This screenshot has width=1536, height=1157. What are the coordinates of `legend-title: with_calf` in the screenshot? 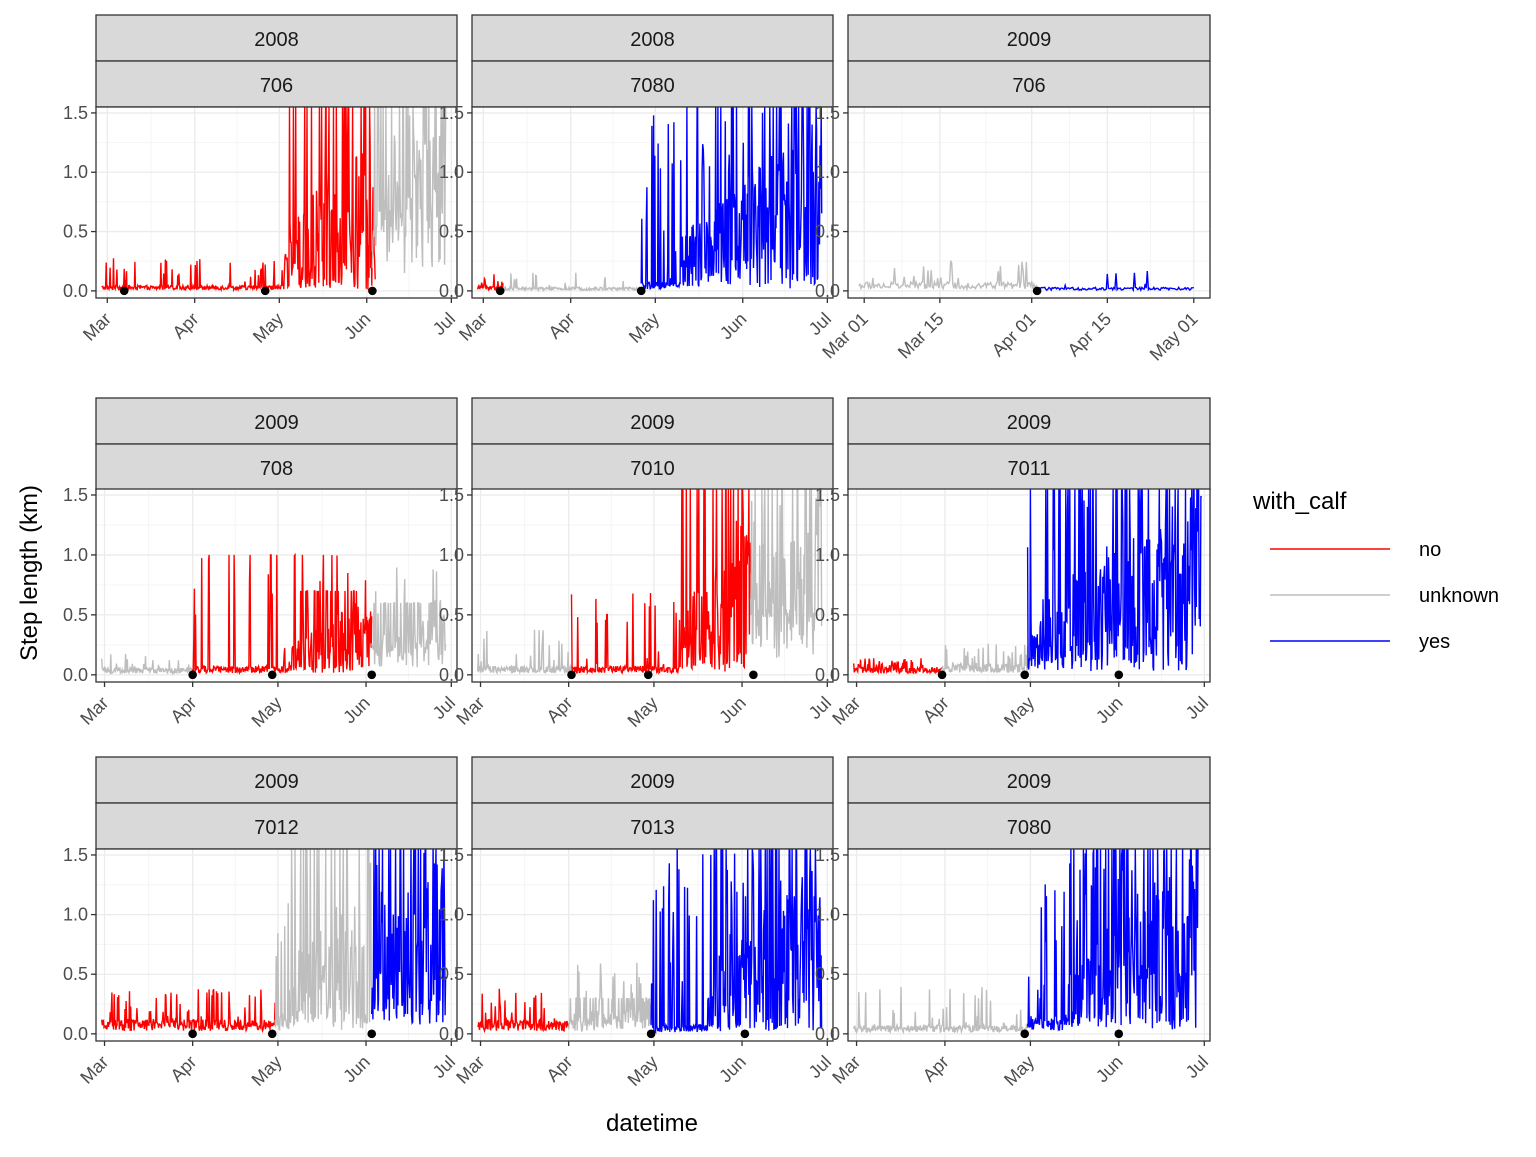 It's located at (1299, 501).